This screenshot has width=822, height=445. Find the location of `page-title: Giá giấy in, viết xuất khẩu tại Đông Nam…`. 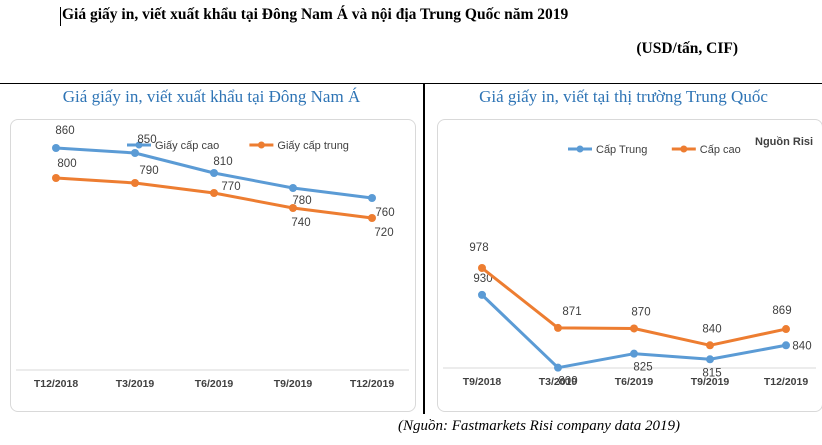

page-title: Giá giấy in, viết xuất khẩu tại Đông Nam… is located at coordinates (314, 16).